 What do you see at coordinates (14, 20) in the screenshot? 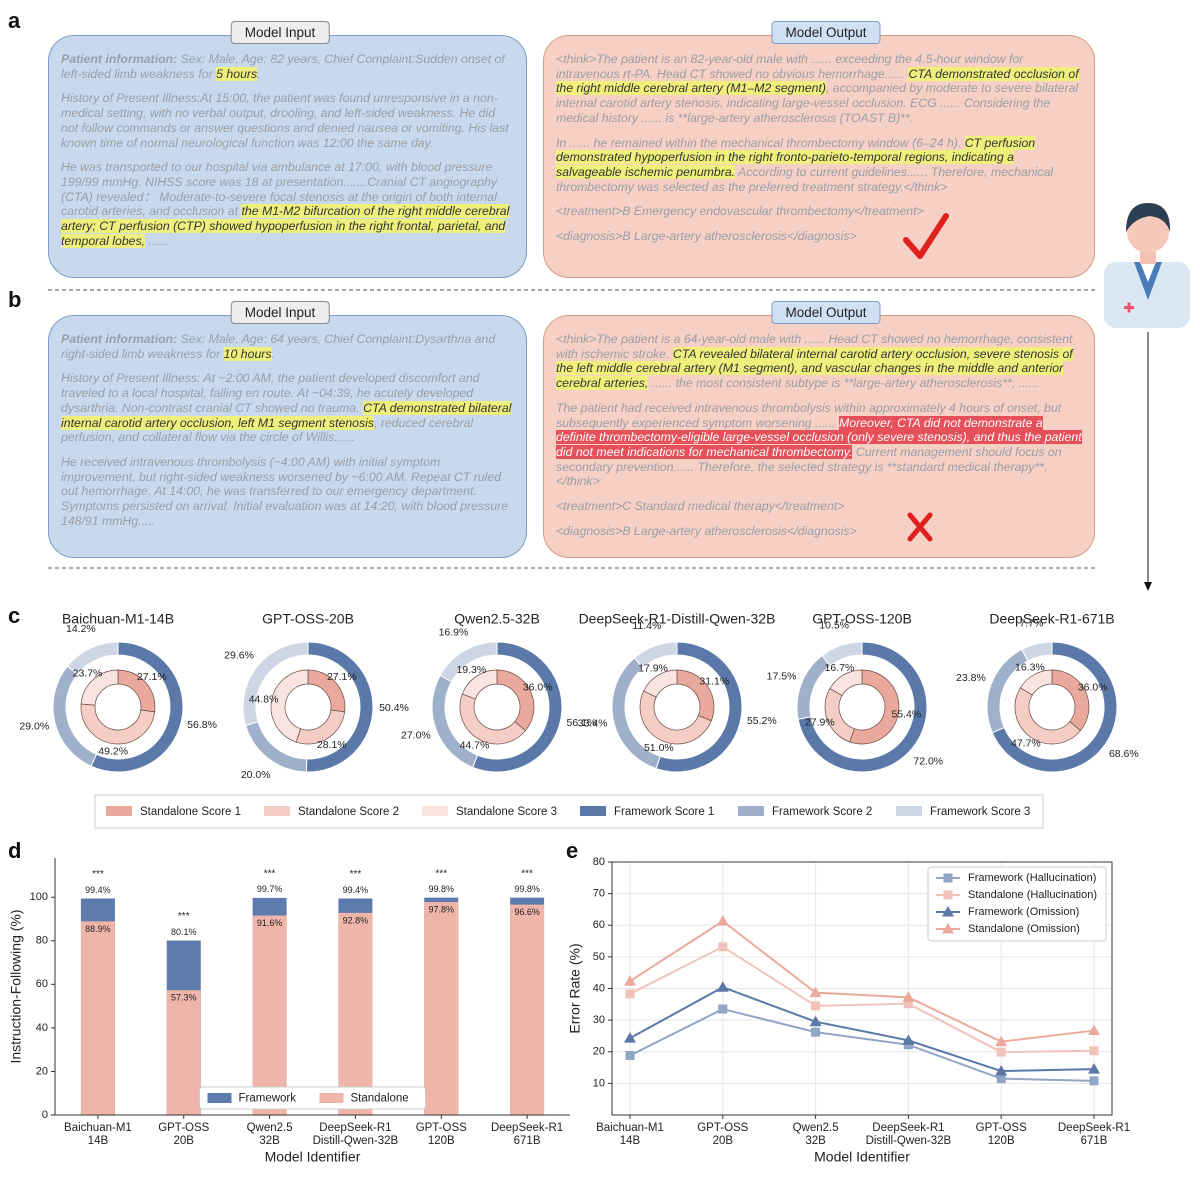
I see `panel-label: a` at bounding box center [14, 20].